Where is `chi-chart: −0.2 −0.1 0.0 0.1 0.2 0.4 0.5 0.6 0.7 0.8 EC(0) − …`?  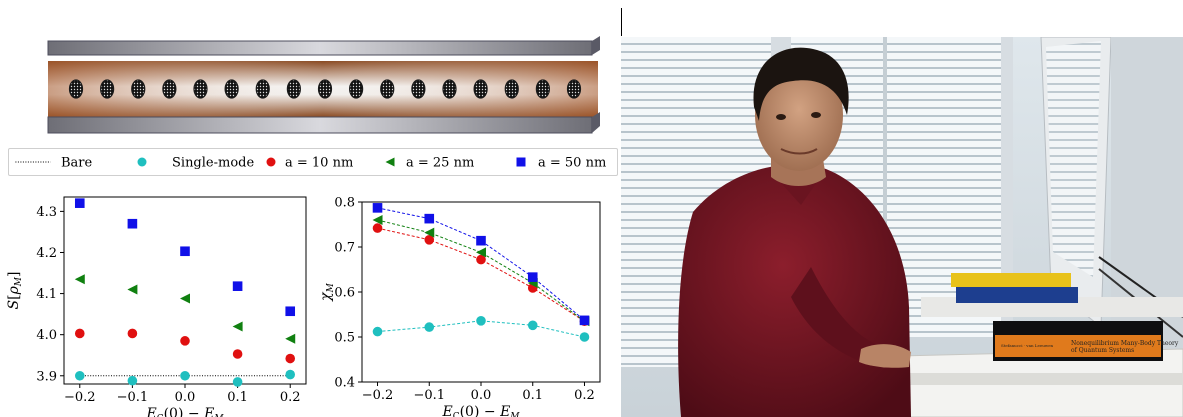 chi-chart: −0.2 −0.1 0.0 0.1 0.2 0.4 0.5 0.6 0.7 0.8 EC(0) − … is located at coordinates (459, 306).